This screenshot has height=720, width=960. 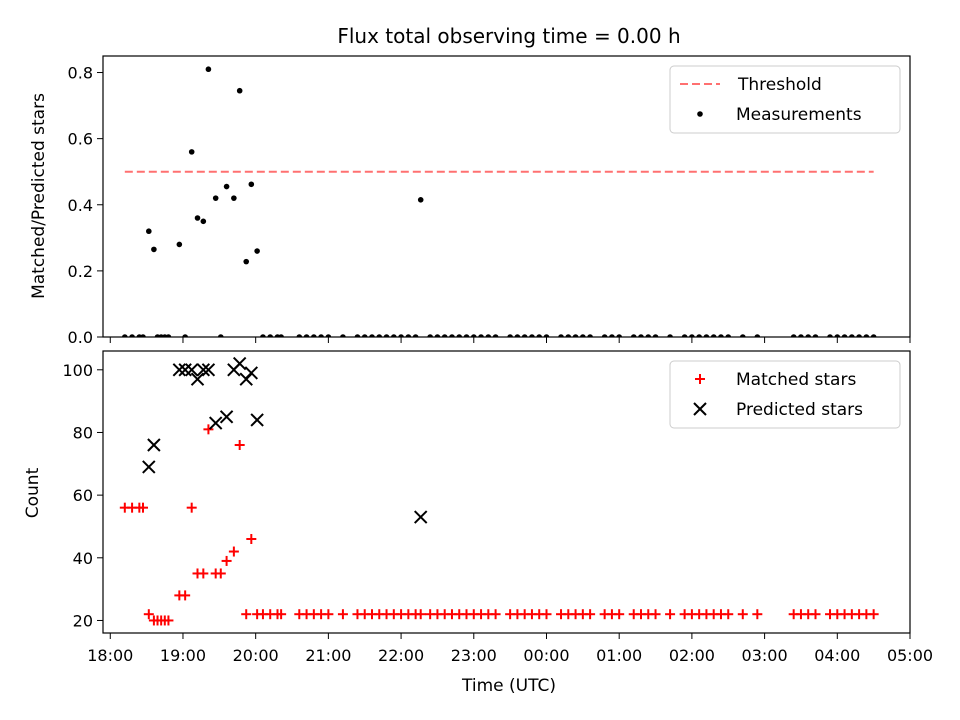 What do you see at coordinates (83, 558) in the screenshot?
I see `y-tick-label: 40` at bounding box center [83, 558].